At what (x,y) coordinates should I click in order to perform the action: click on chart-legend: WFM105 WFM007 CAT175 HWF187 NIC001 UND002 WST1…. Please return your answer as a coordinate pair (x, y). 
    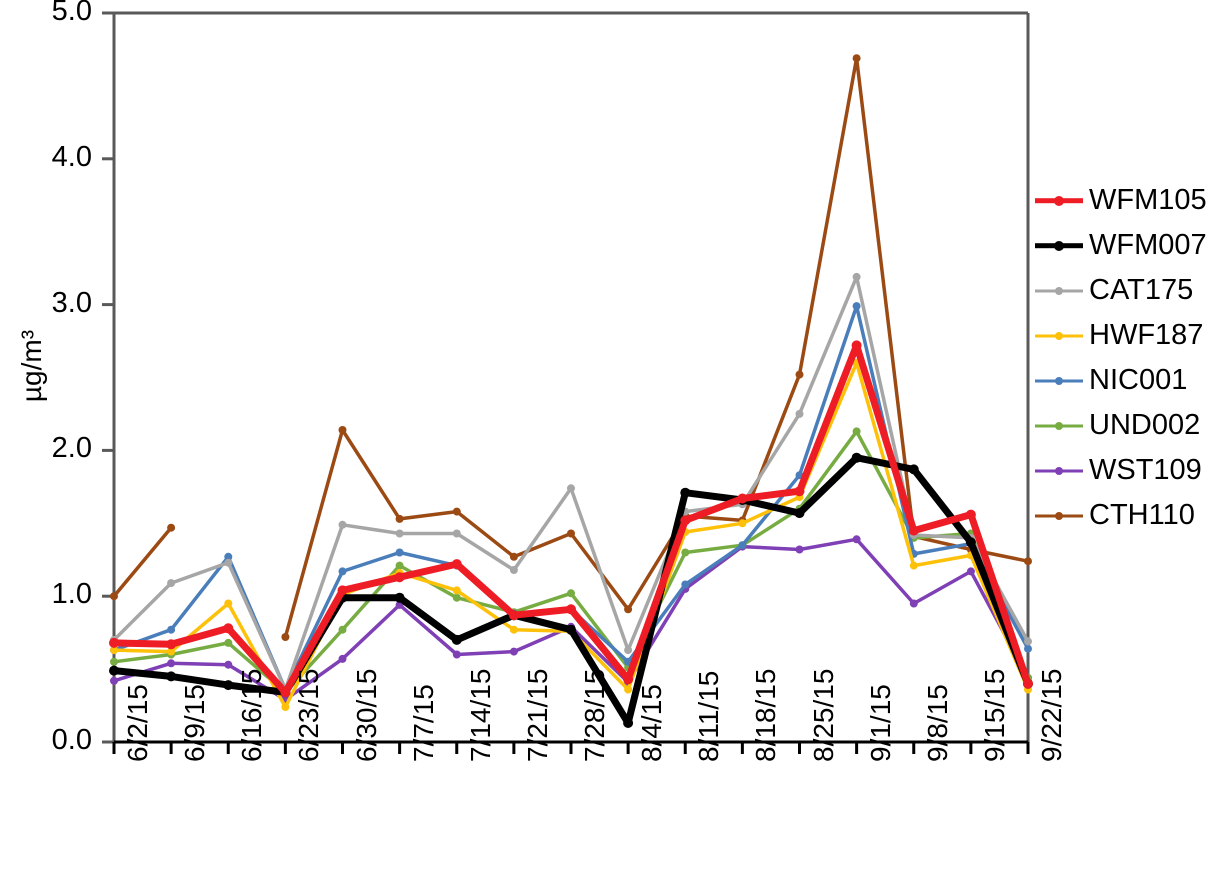
    Looking at the image, I should click on (1126, 358).